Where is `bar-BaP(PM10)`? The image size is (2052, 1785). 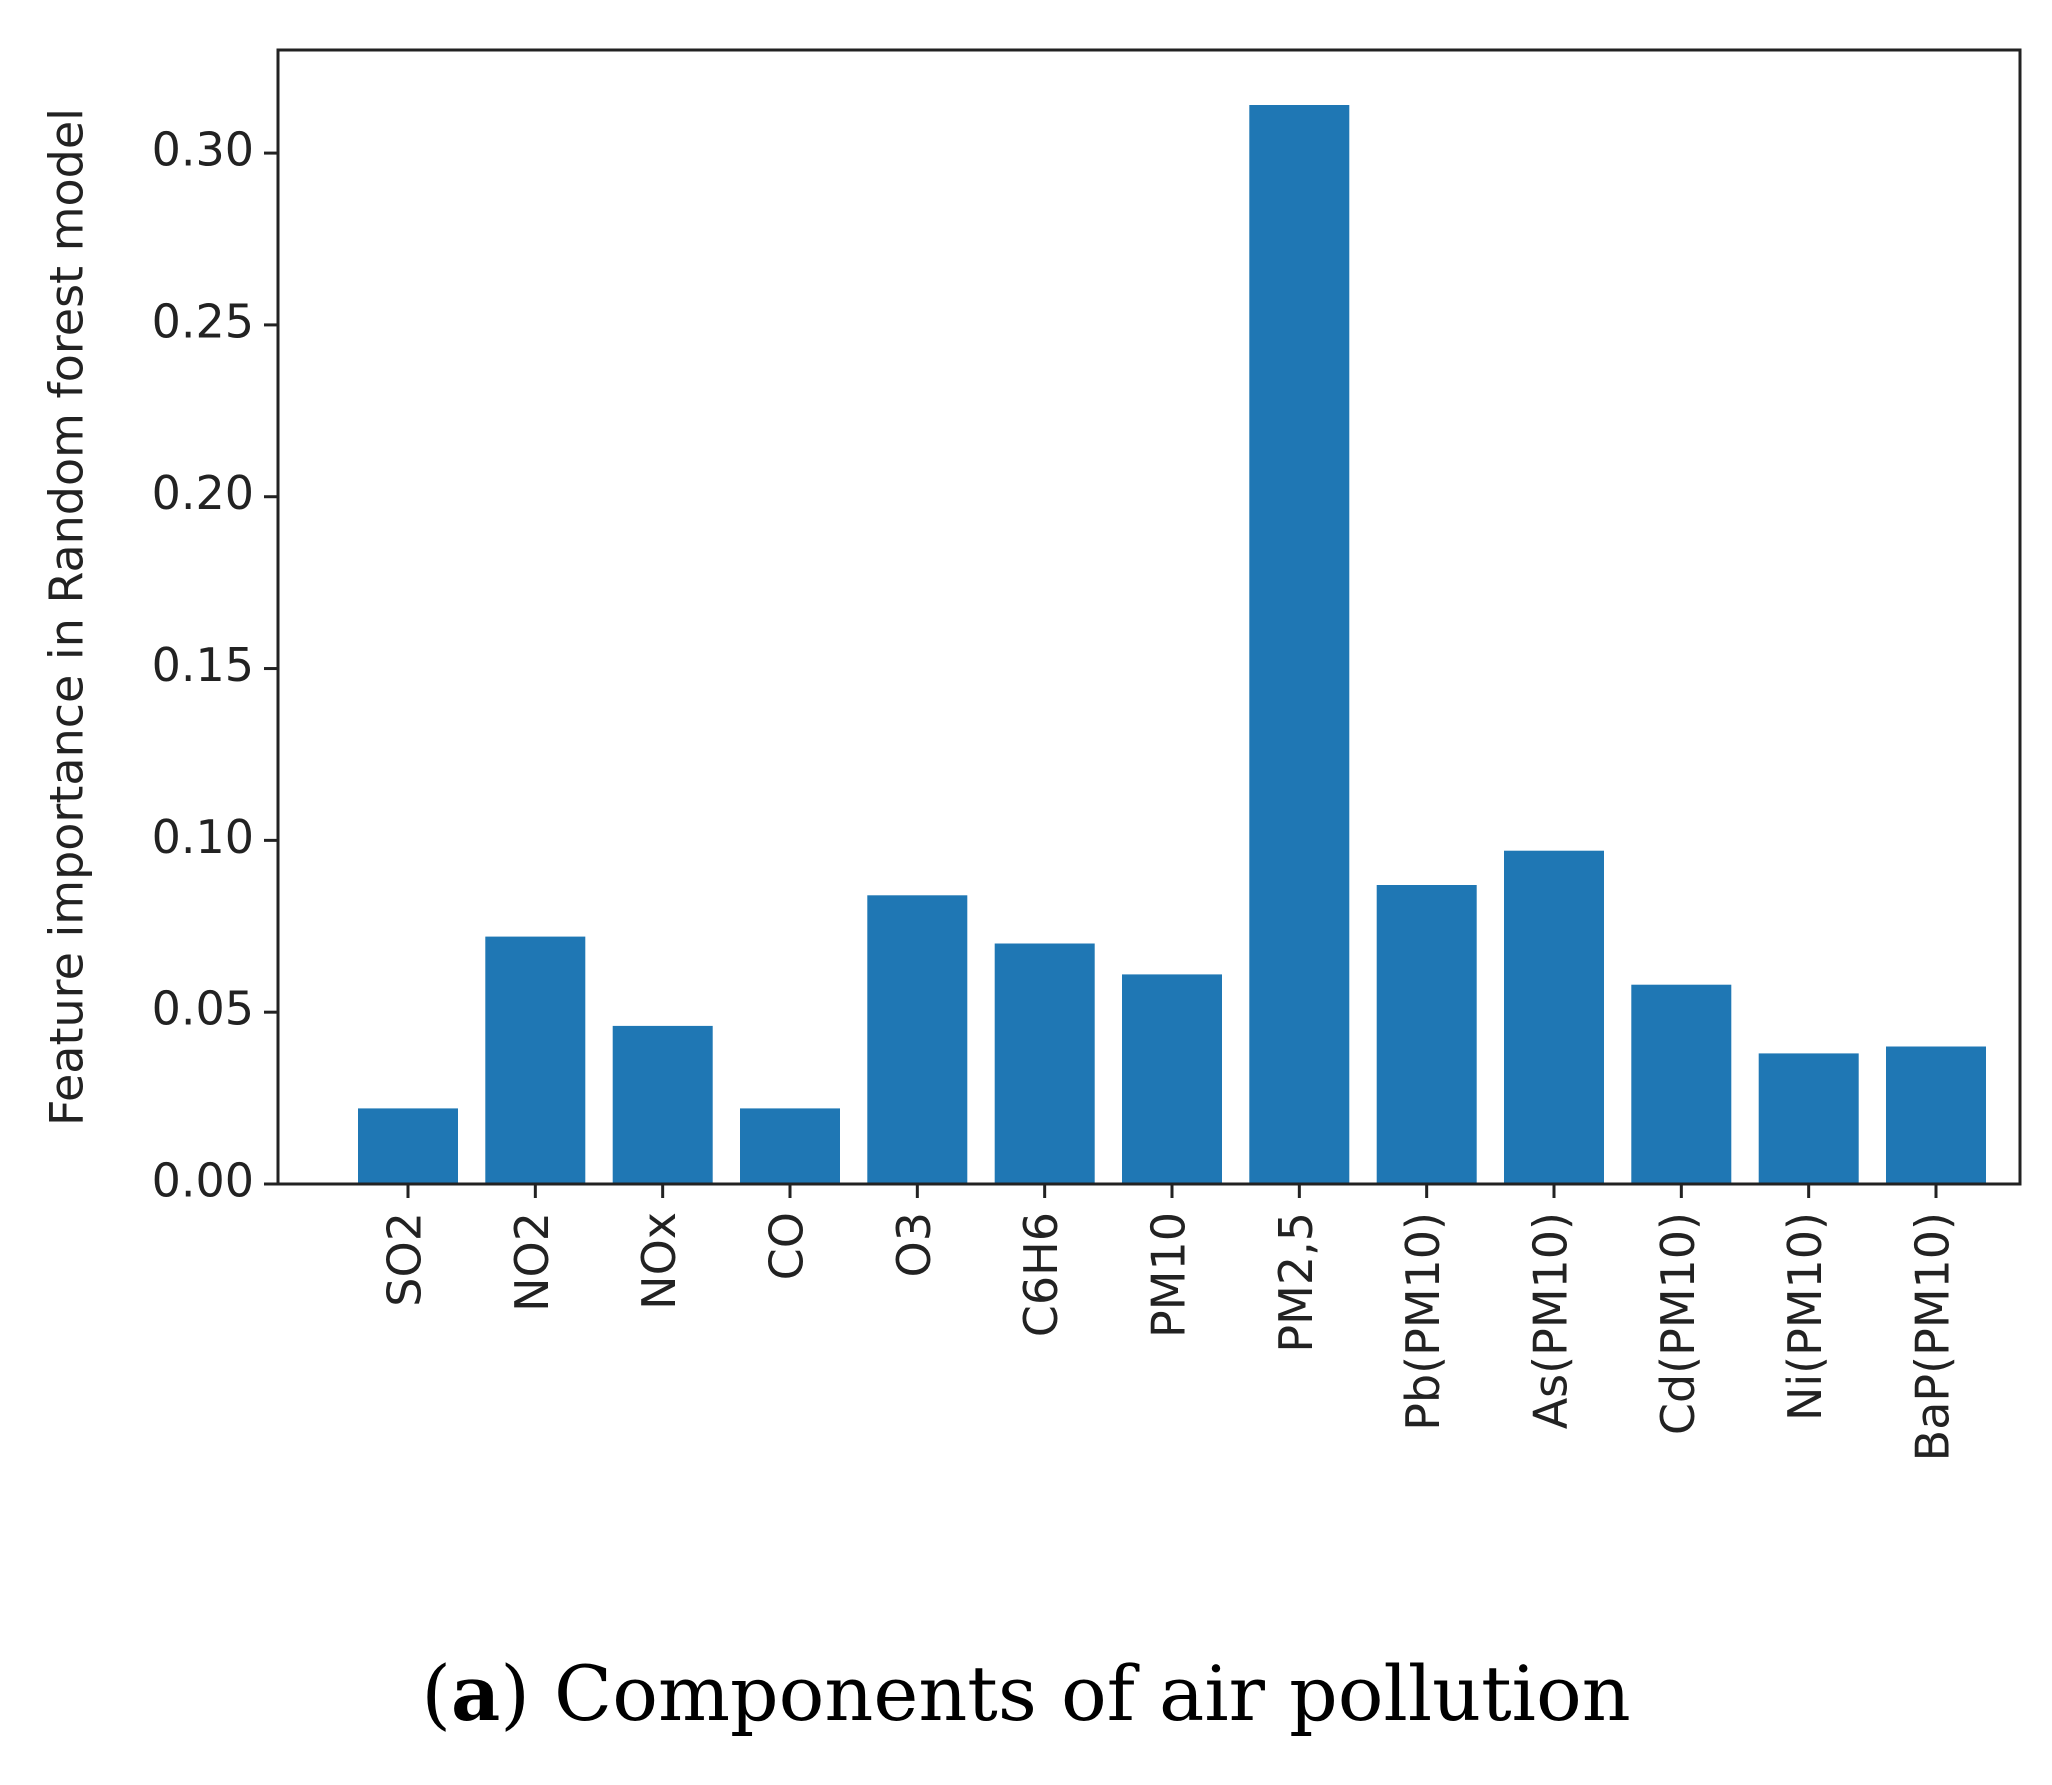 bar-BaP(PM10) is located at coordinates (1936, 1115).